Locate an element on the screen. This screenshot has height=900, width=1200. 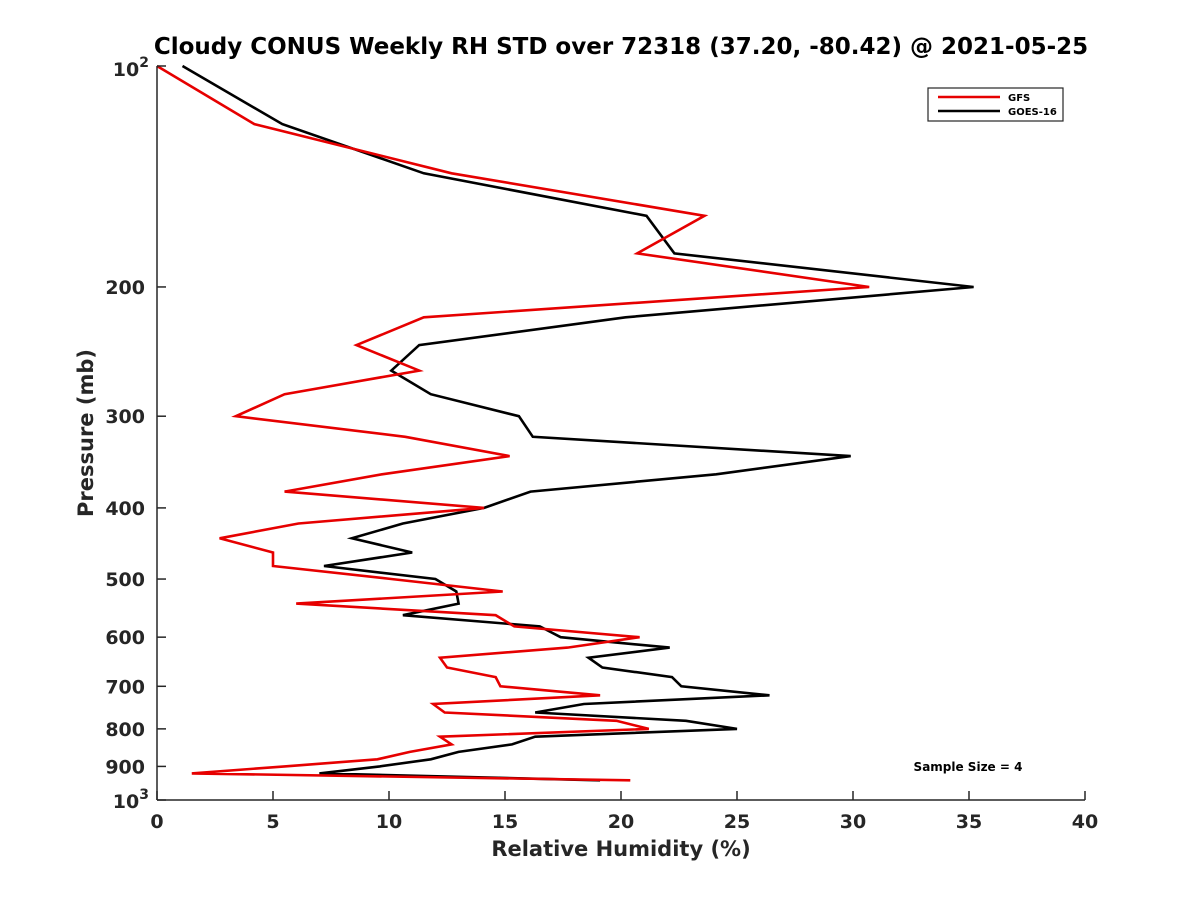
y-axis-label: Pressure (mb) is located at coordinates (86, 433).